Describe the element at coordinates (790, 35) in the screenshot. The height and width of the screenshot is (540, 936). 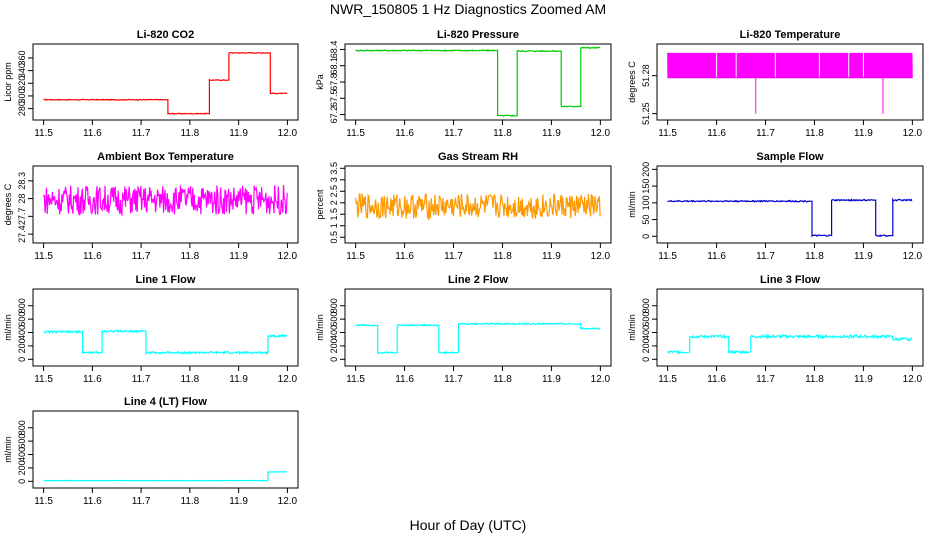
I see `panel-title: Li-820 Temperature` at that location.